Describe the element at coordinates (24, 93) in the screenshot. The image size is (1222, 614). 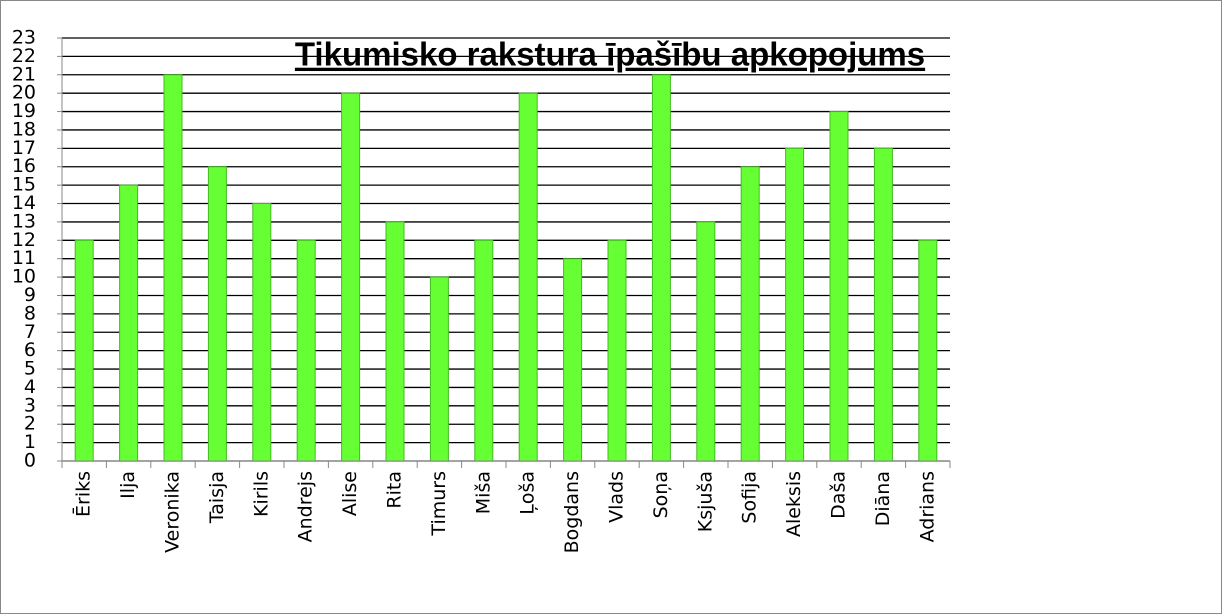
I see `y-tick-label: 20` at that location.